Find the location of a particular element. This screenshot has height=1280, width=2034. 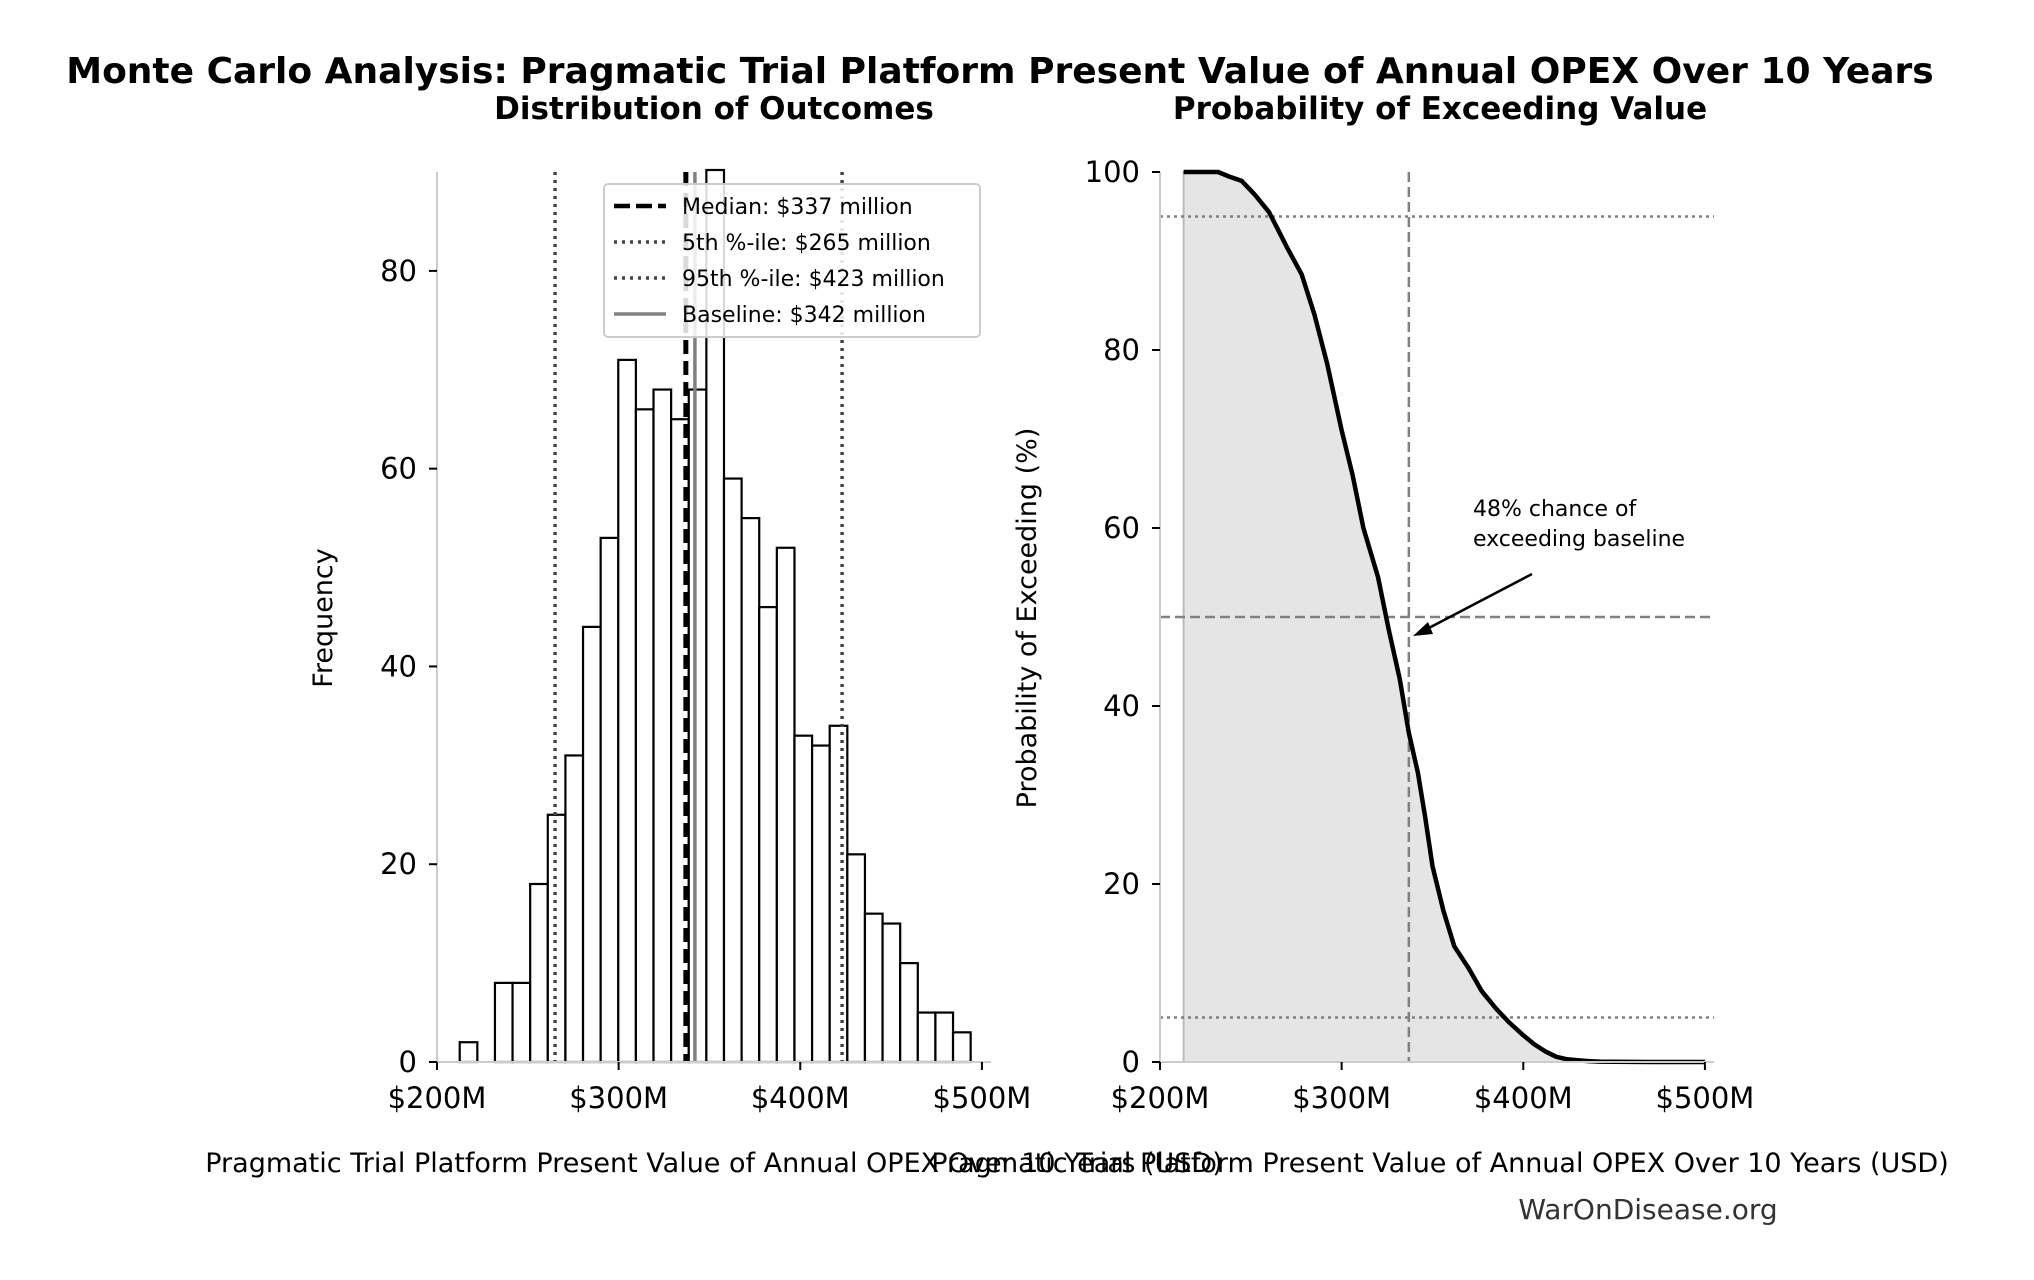

histogram-y-ticks: 0 20 40 60 80 is located at coordinates (408, 666).